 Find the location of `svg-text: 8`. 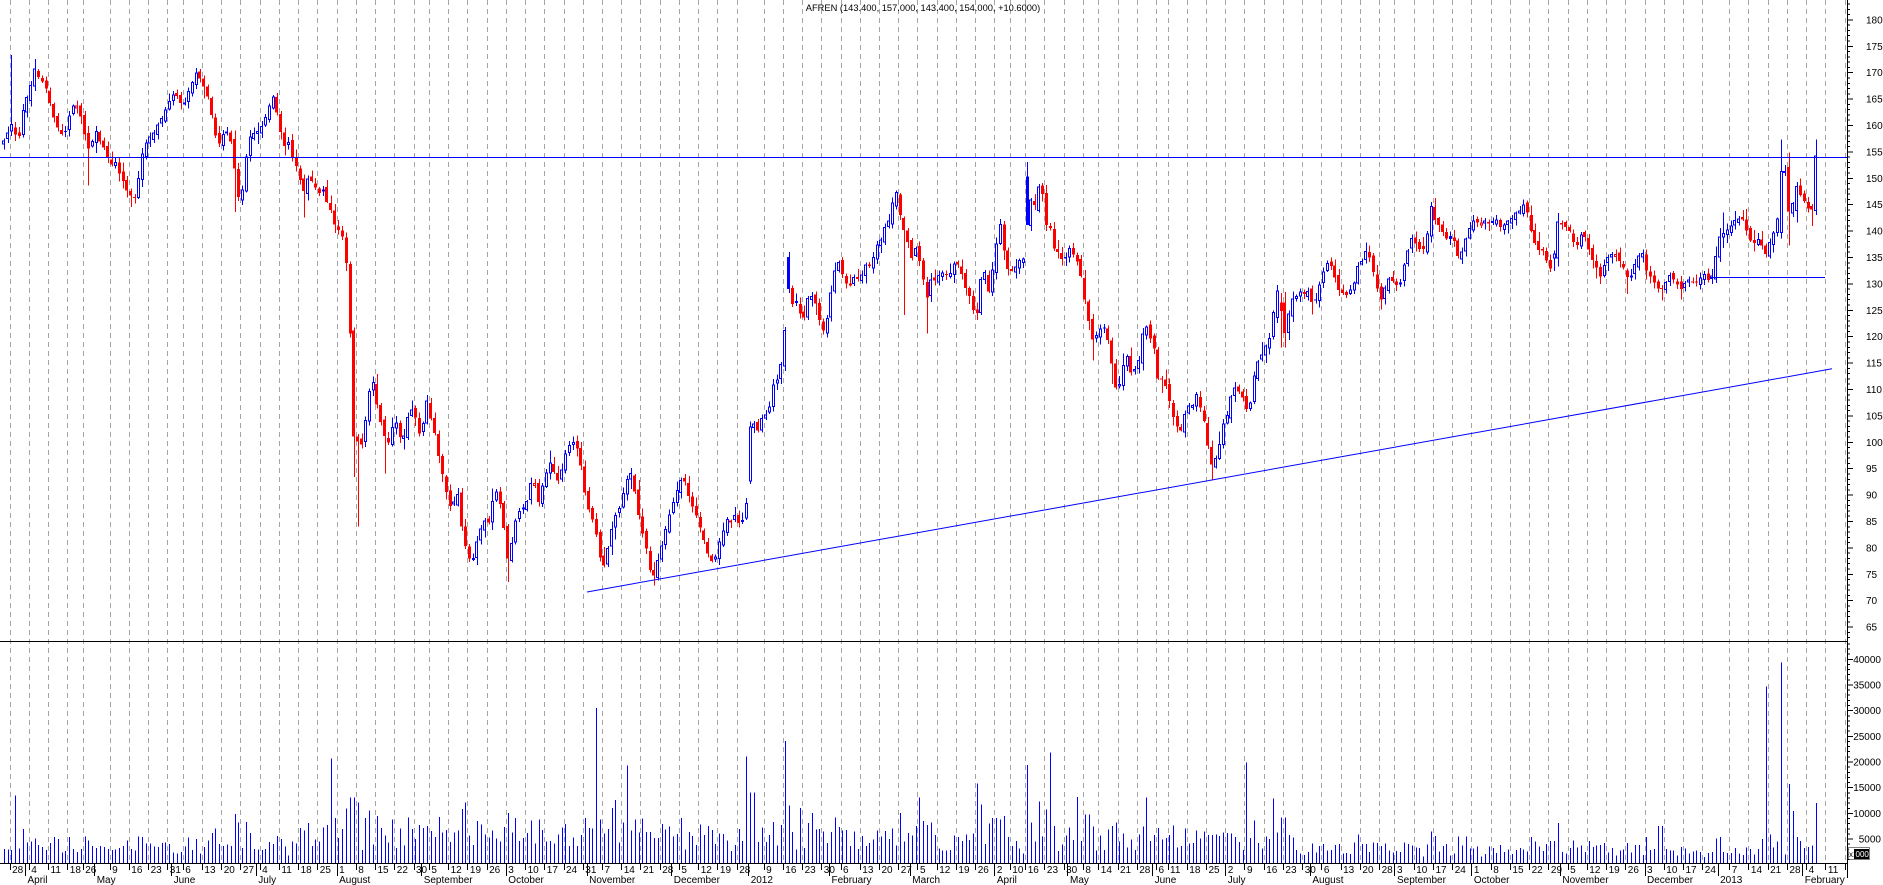

svg-text: 8 is located at coordinates (1496, 870).